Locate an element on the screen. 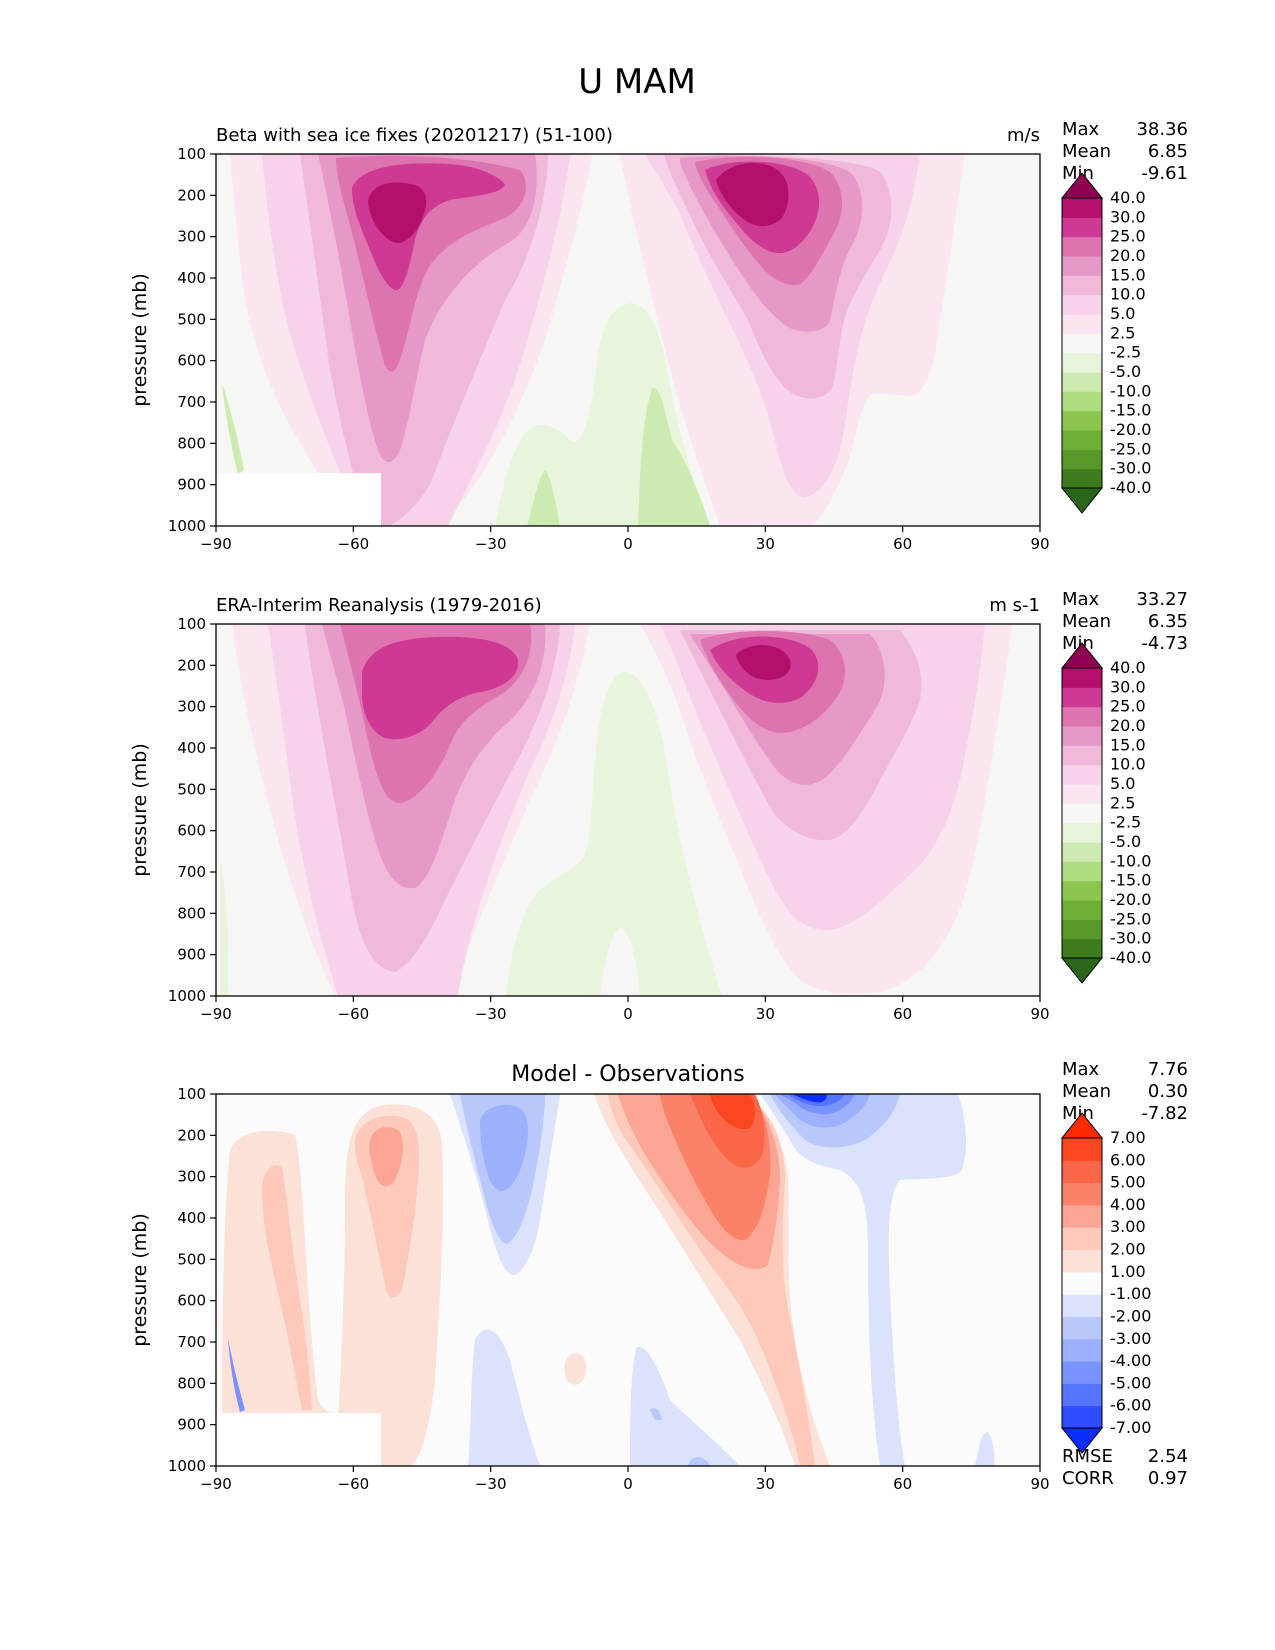 This screenshot has width=1275, height=1650. contour-field-diff is located at coordinates (628, 1280).